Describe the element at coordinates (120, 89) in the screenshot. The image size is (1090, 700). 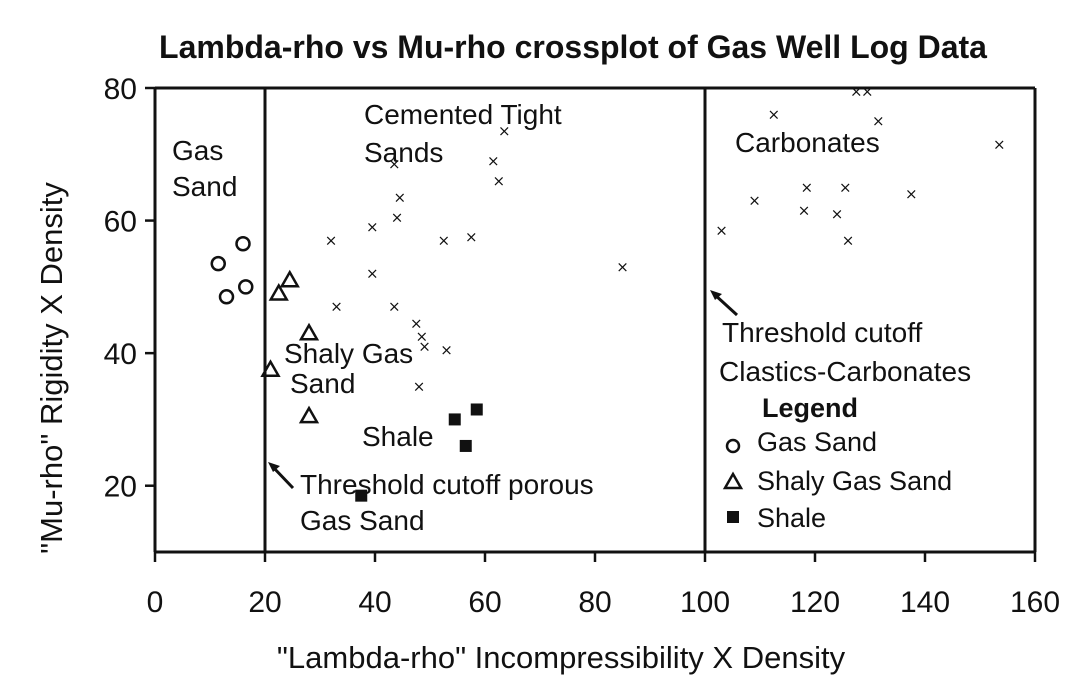
I see `y-tick-label: 80` at that location.